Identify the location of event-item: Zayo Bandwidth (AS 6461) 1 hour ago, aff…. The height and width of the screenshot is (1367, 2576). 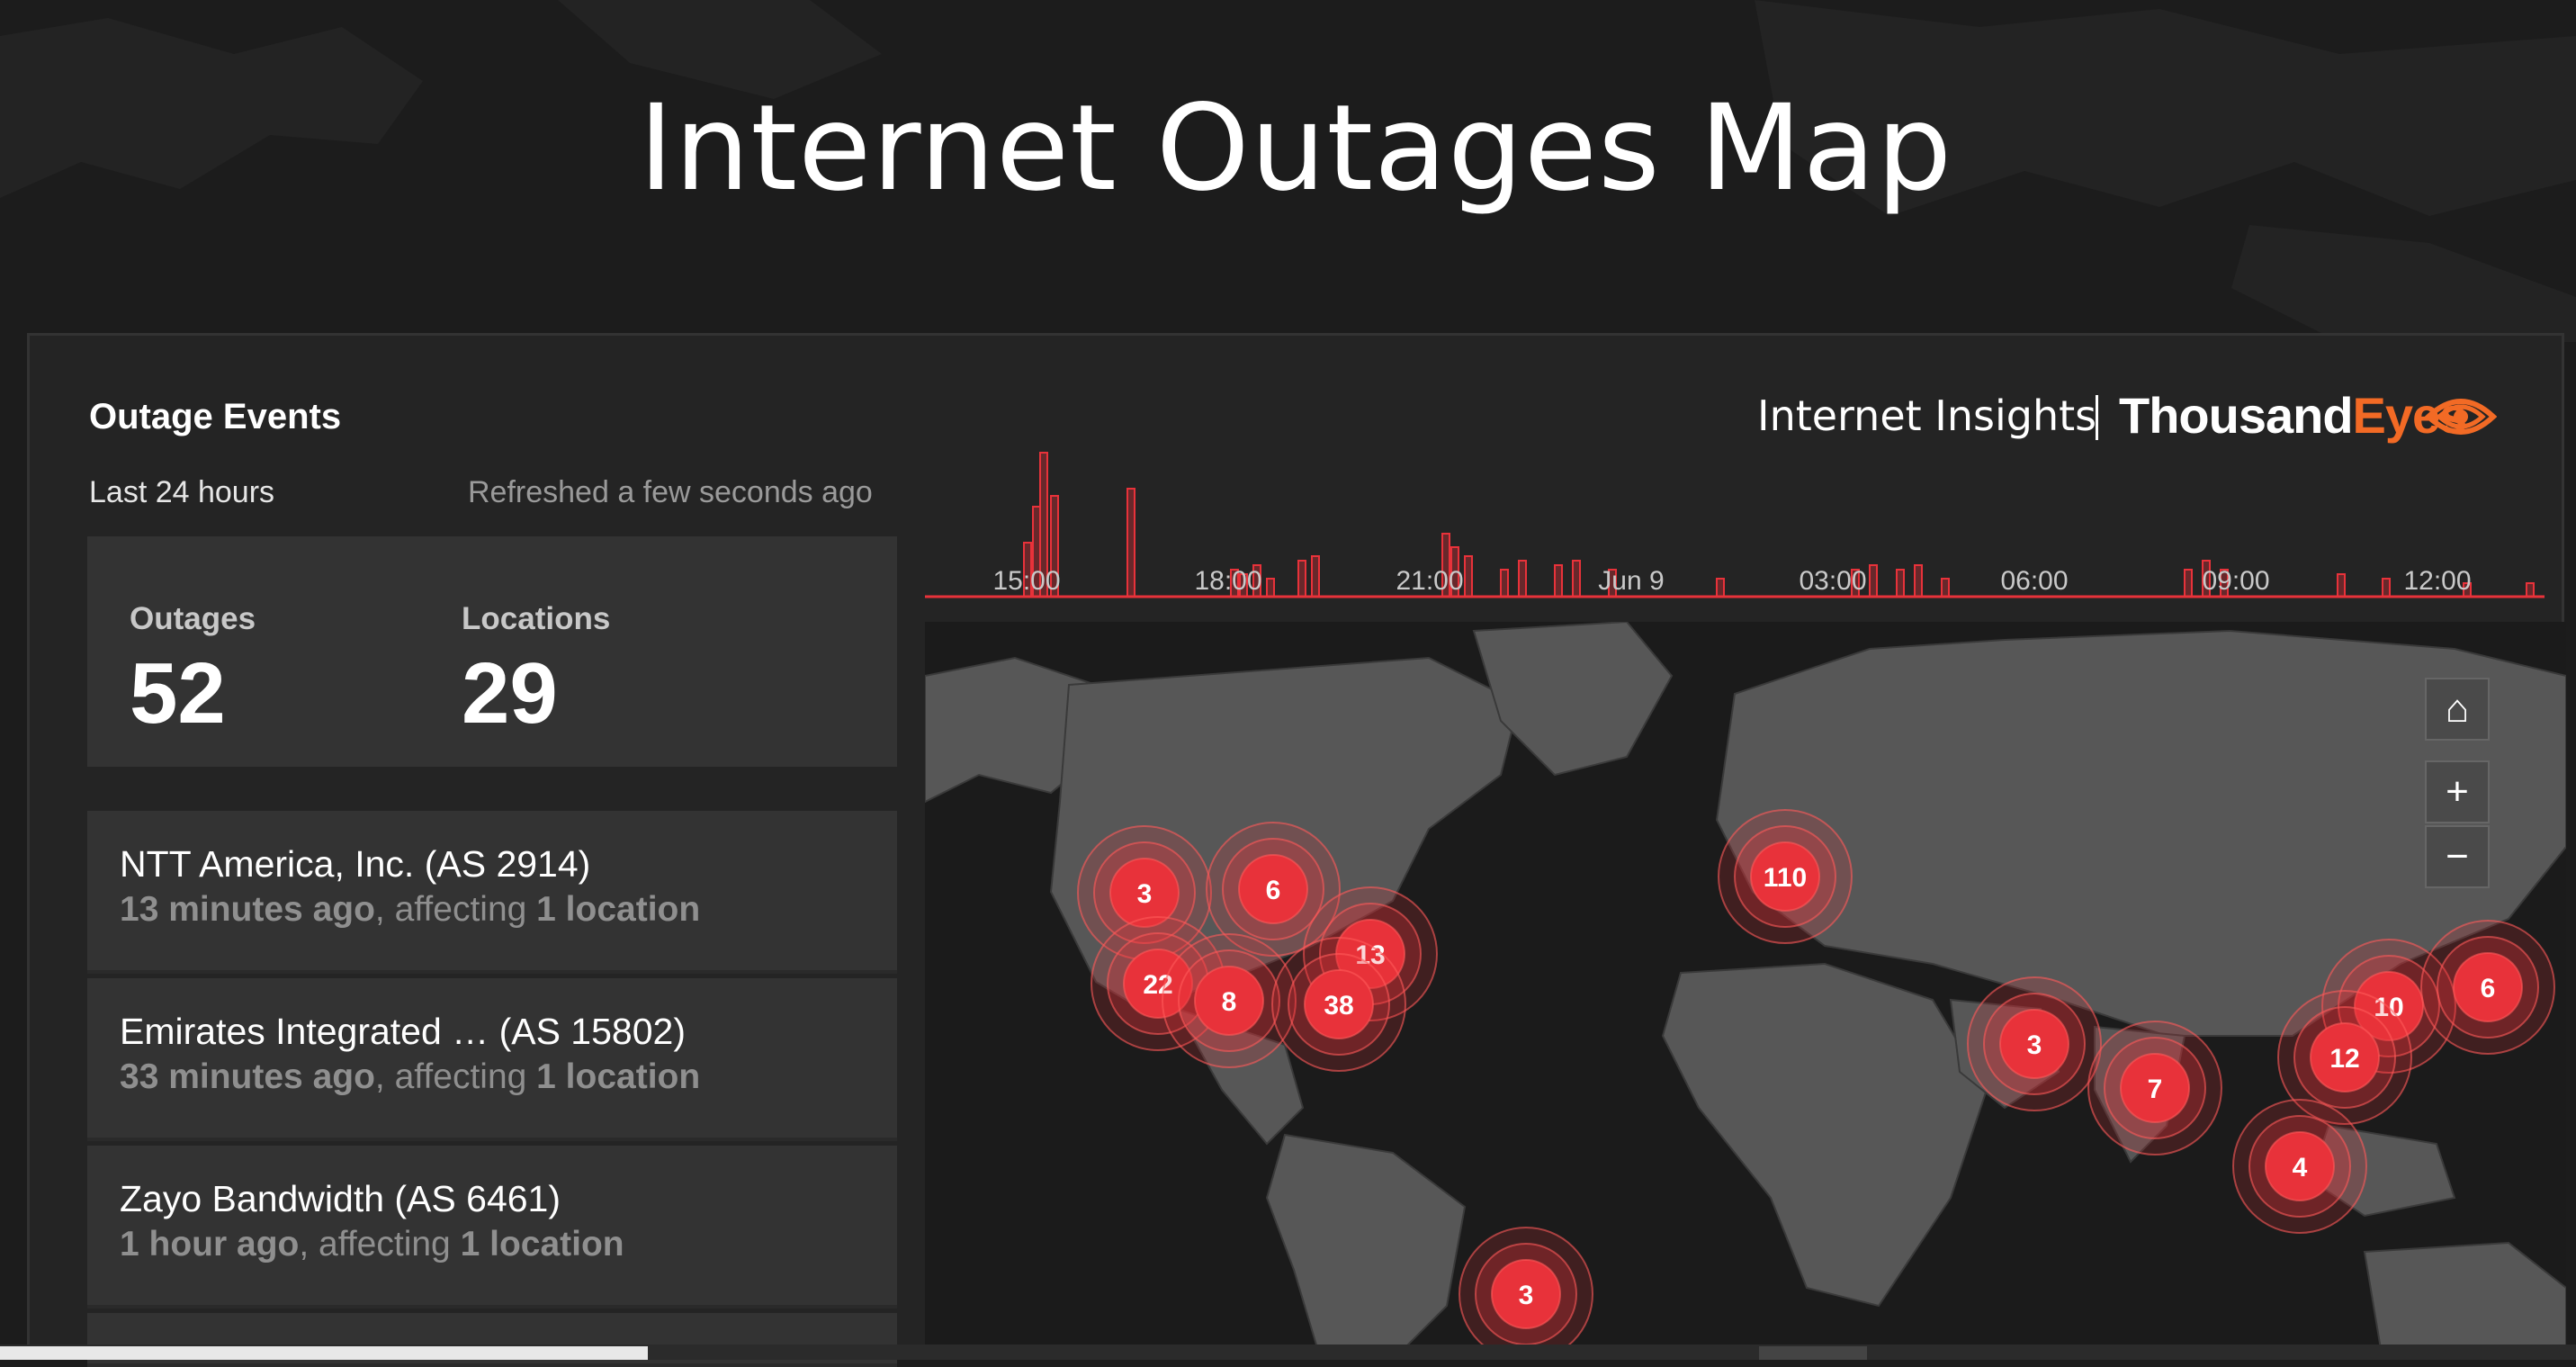
(492, 1227).